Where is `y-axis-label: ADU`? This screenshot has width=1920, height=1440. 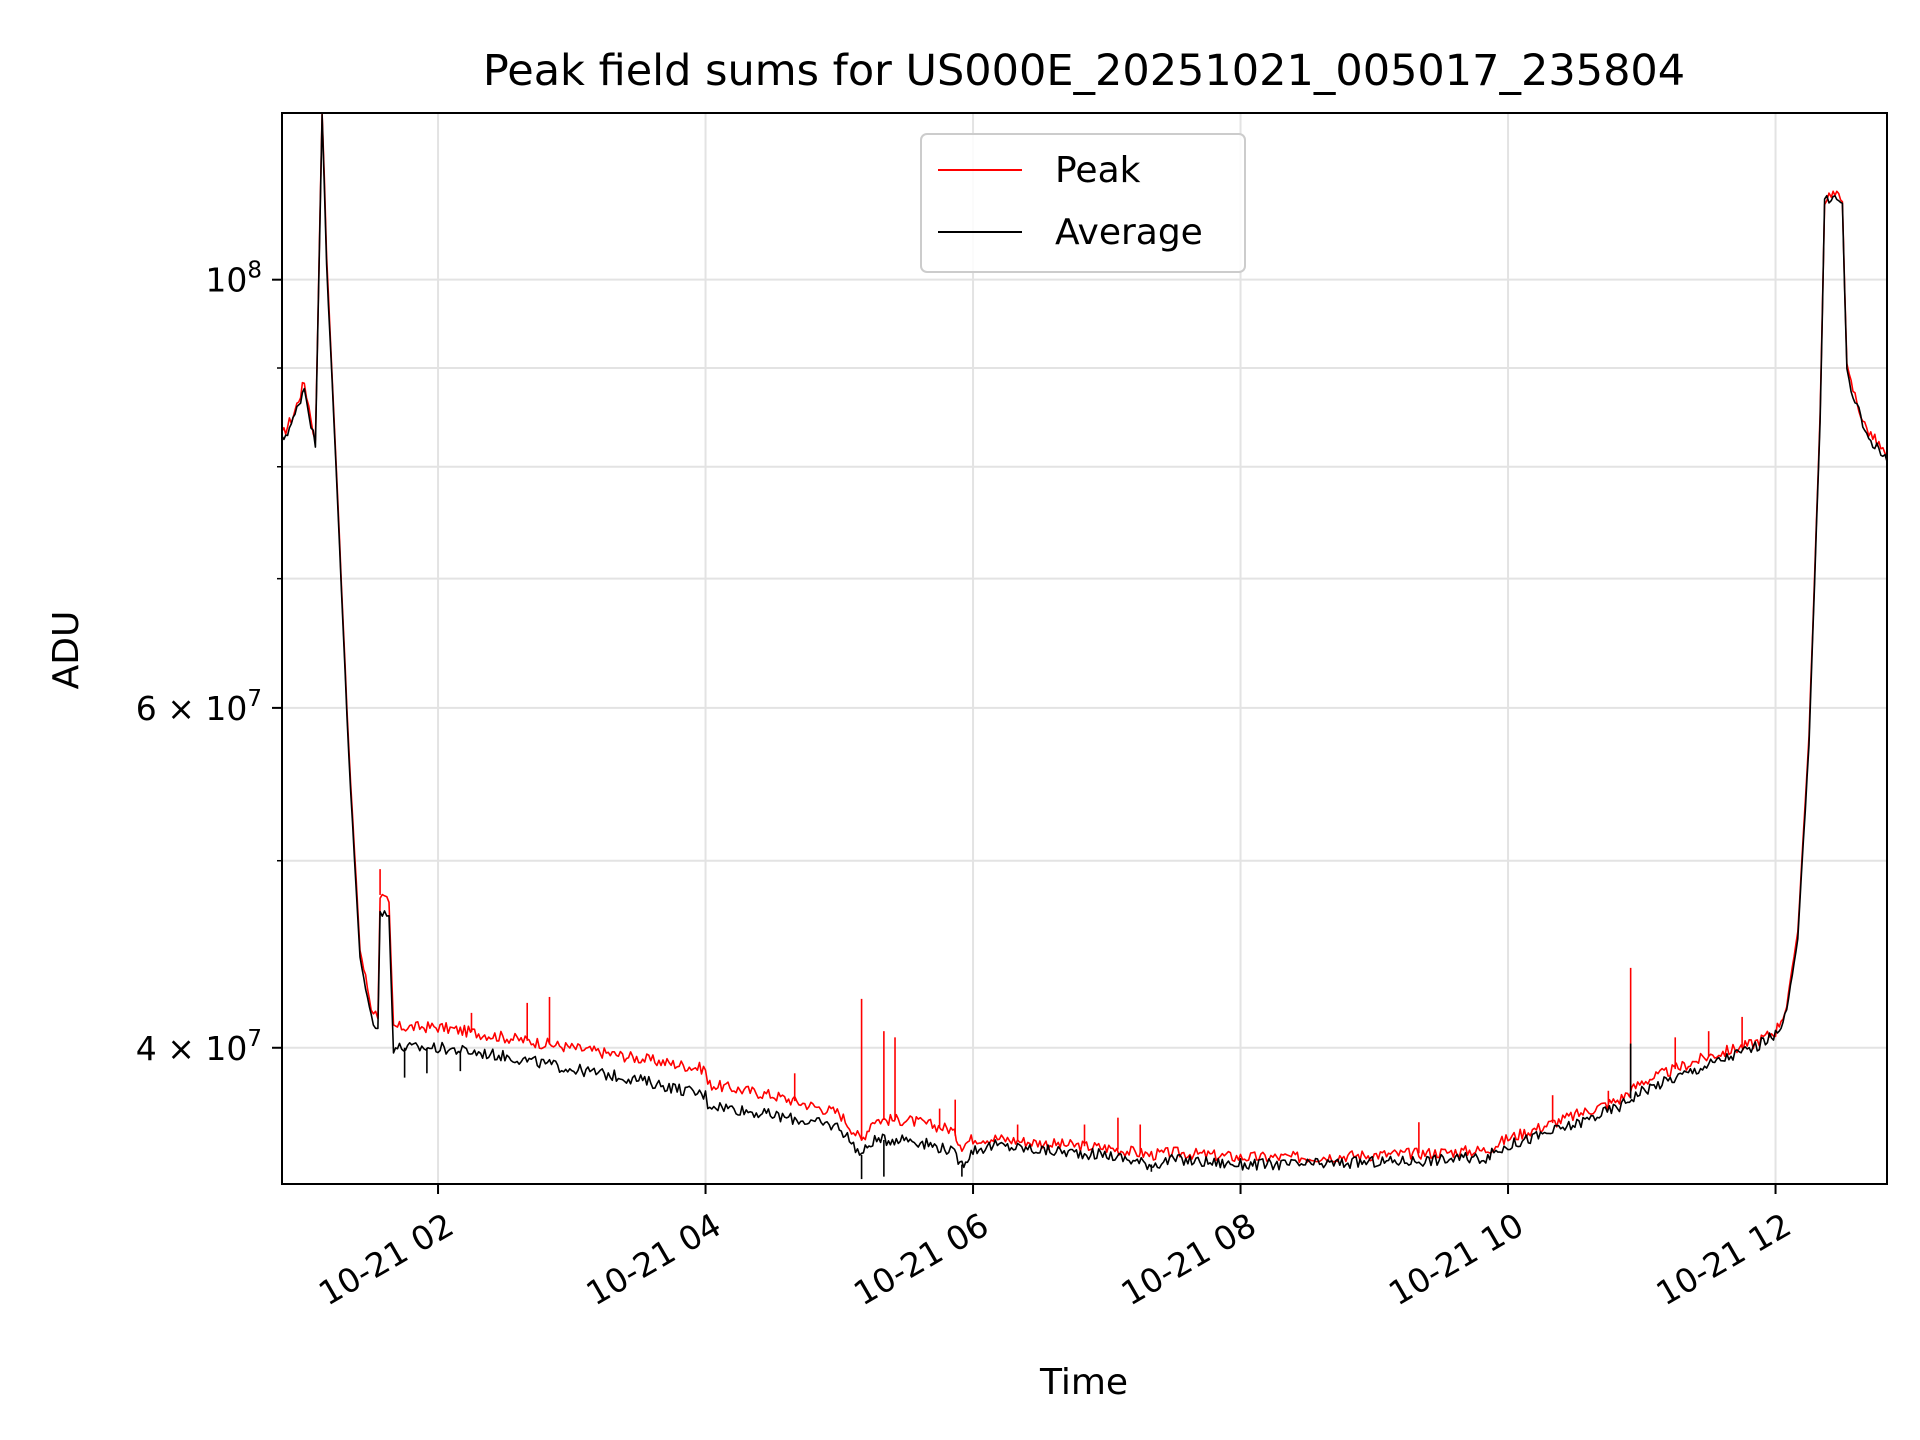
y-axis-label: ADU is located at coordinates (66, 650).